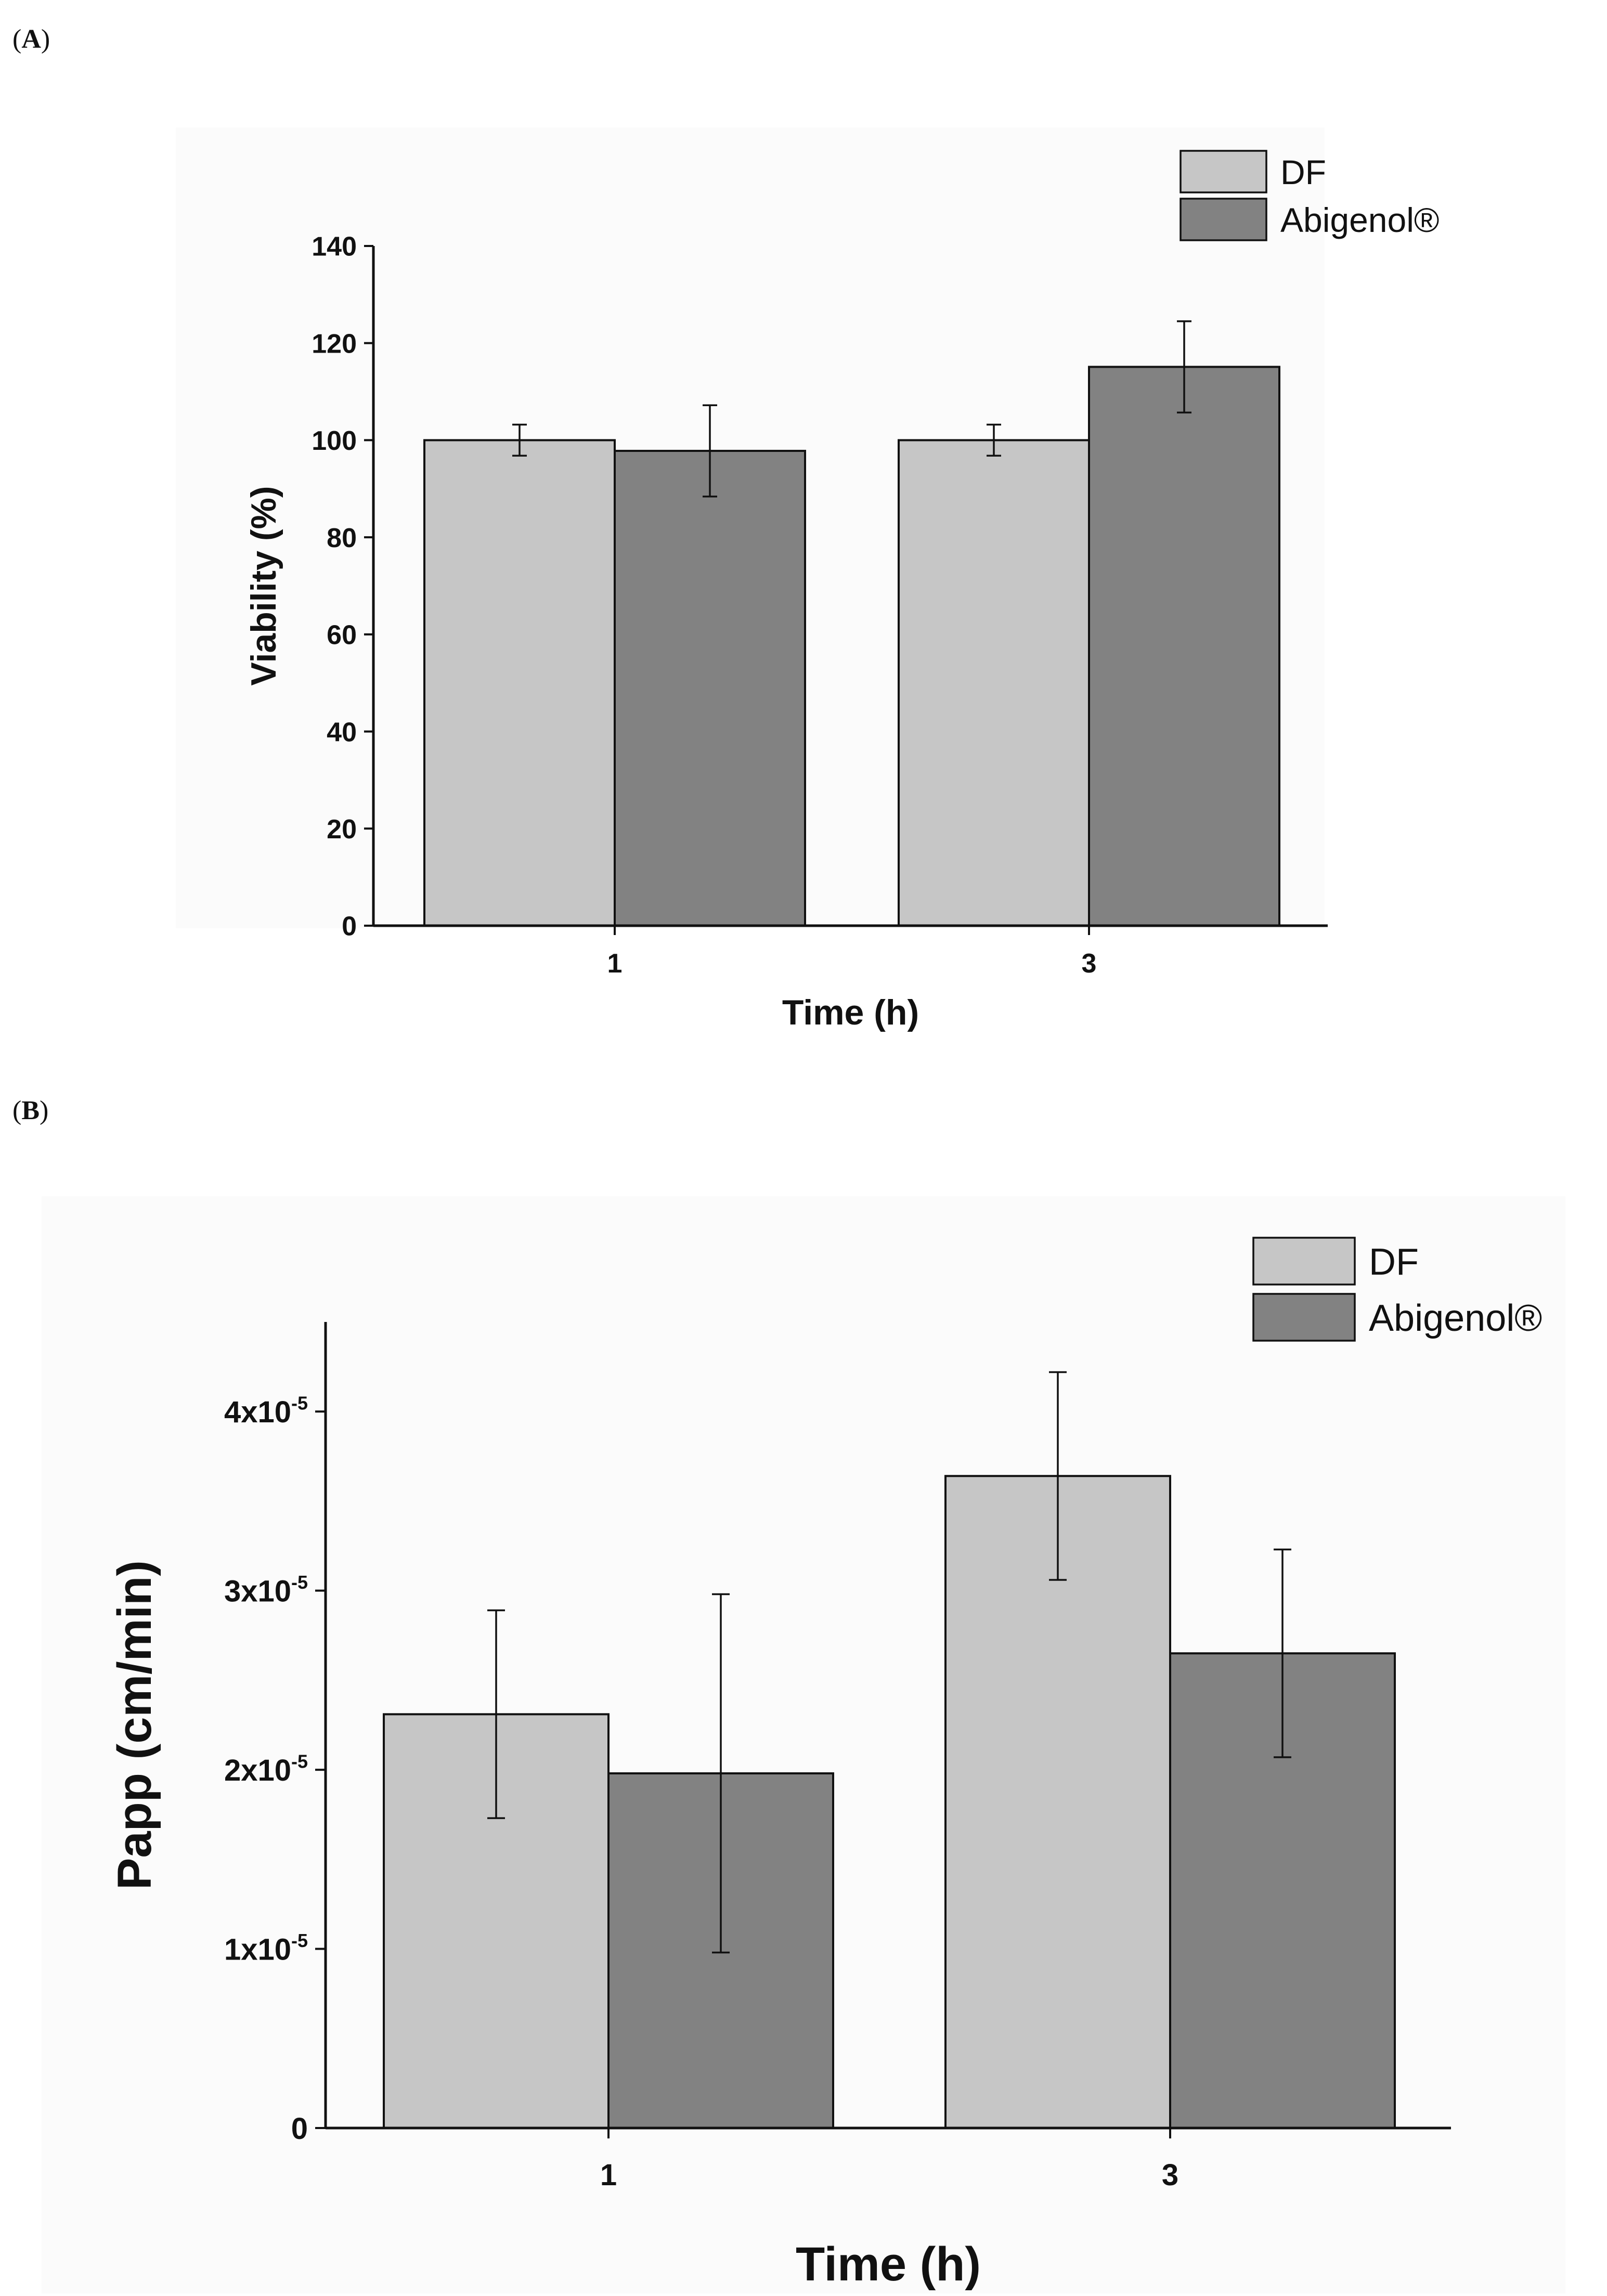 The width and height of the screenshot is (1607, 2296). Describe the element at coordinates (263, 585) in the screenshot. I see `y-axis-title: Viability (%)` at that location.